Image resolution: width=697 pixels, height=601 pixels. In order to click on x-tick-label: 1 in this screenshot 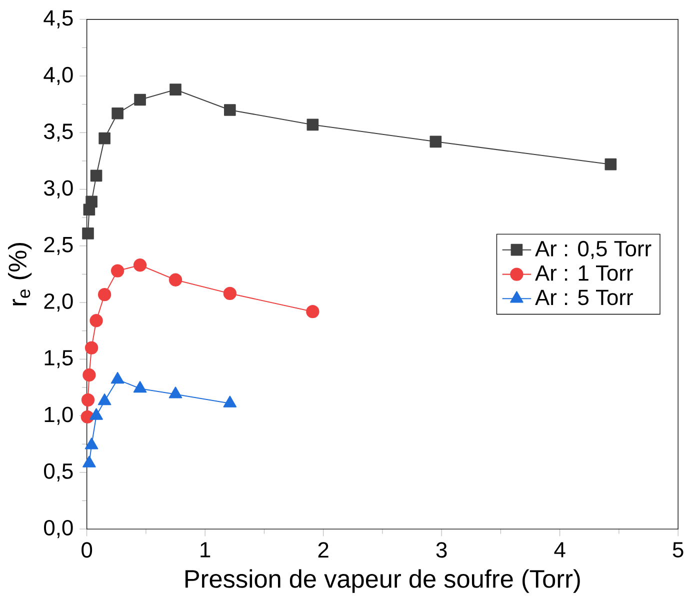, I will do `click(205, 550)`.